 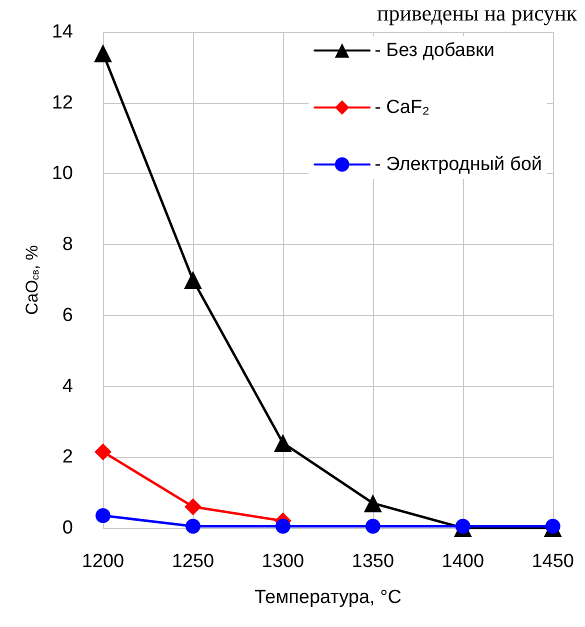 What do you see at coordinates (62, 173) in the screenshot?
I see `y-tick-label: 10` at bounding box center [62, 173].